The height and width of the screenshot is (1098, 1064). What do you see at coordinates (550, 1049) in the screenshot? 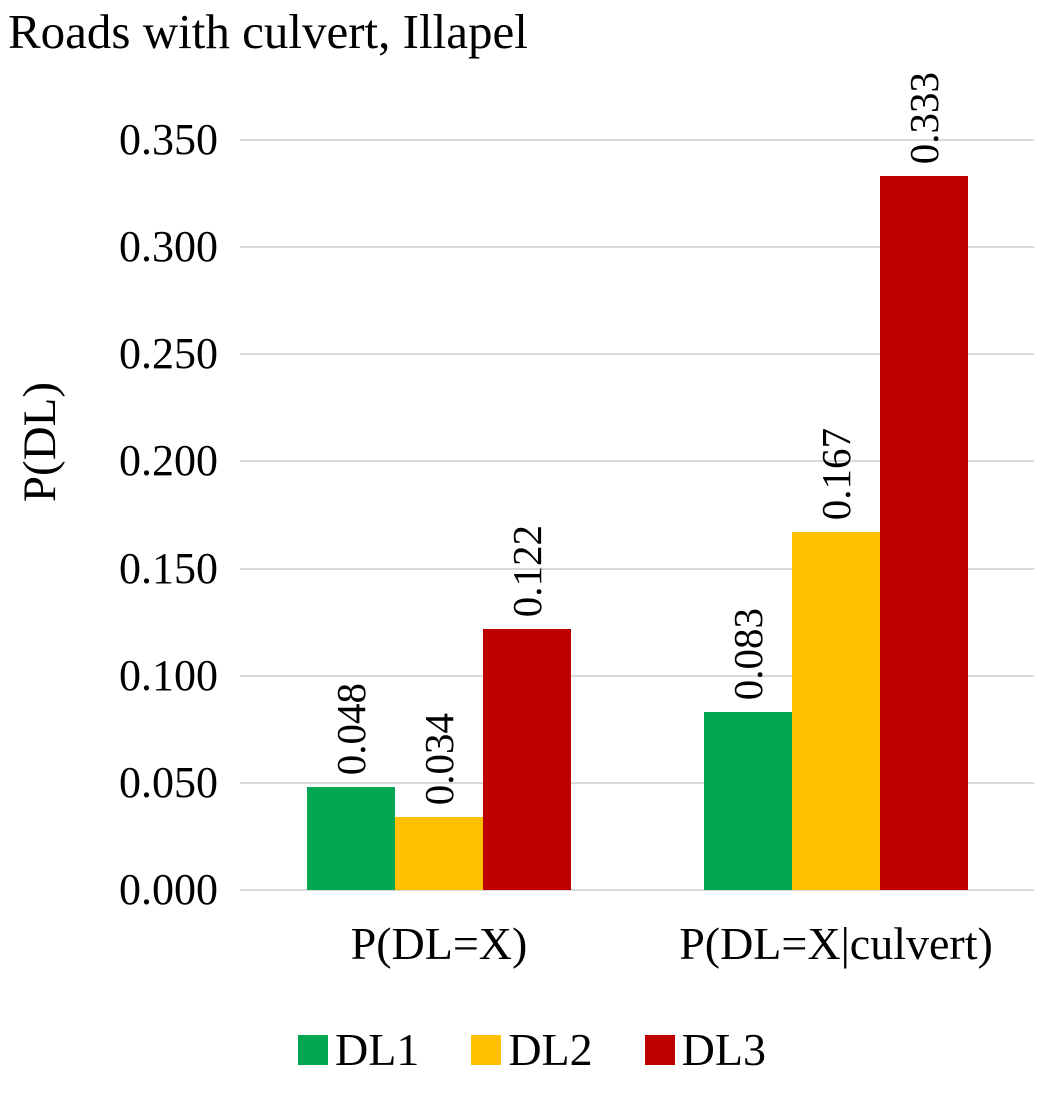
I see `legend-label: DL2` at bounding box center [550, 1049].